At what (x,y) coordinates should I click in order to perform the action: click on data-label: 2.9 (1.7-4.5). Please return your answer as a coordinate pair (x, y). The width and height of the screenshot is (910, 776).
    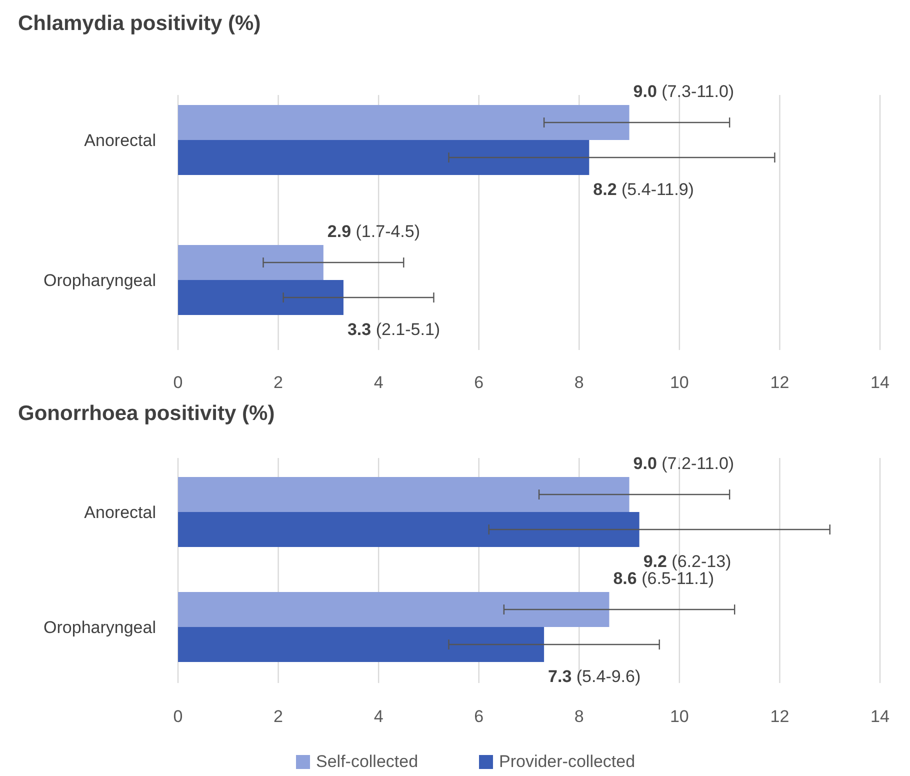
    Looking at the image, I should click on (373, 231).